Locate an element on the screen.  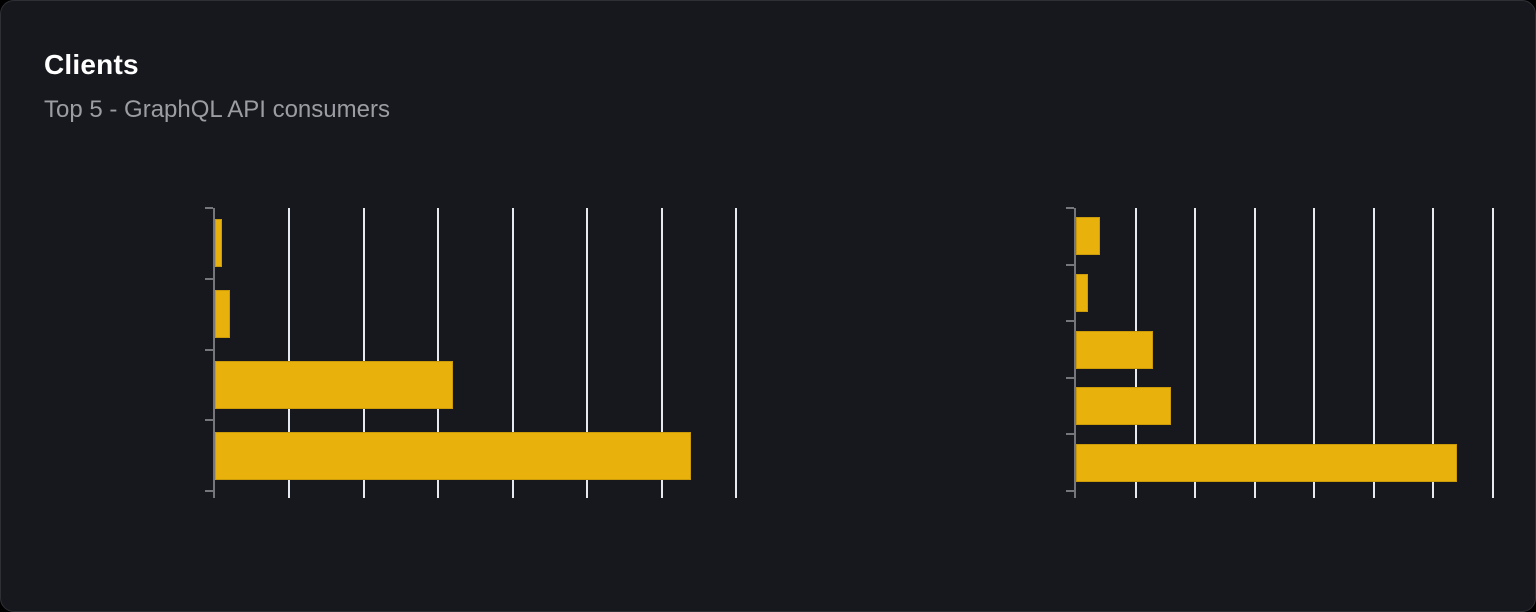
bar-hive-cli is located at coordinates (222, 314).